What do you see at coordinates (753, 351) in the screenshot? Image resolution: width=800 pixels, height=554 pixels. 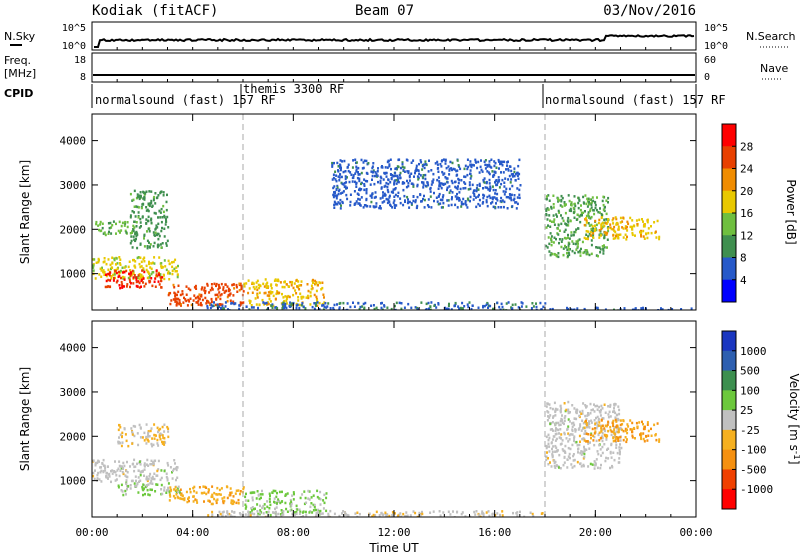 I see `velocity-colorbar-tick-label: 1000` at bounding box center [753, 351].